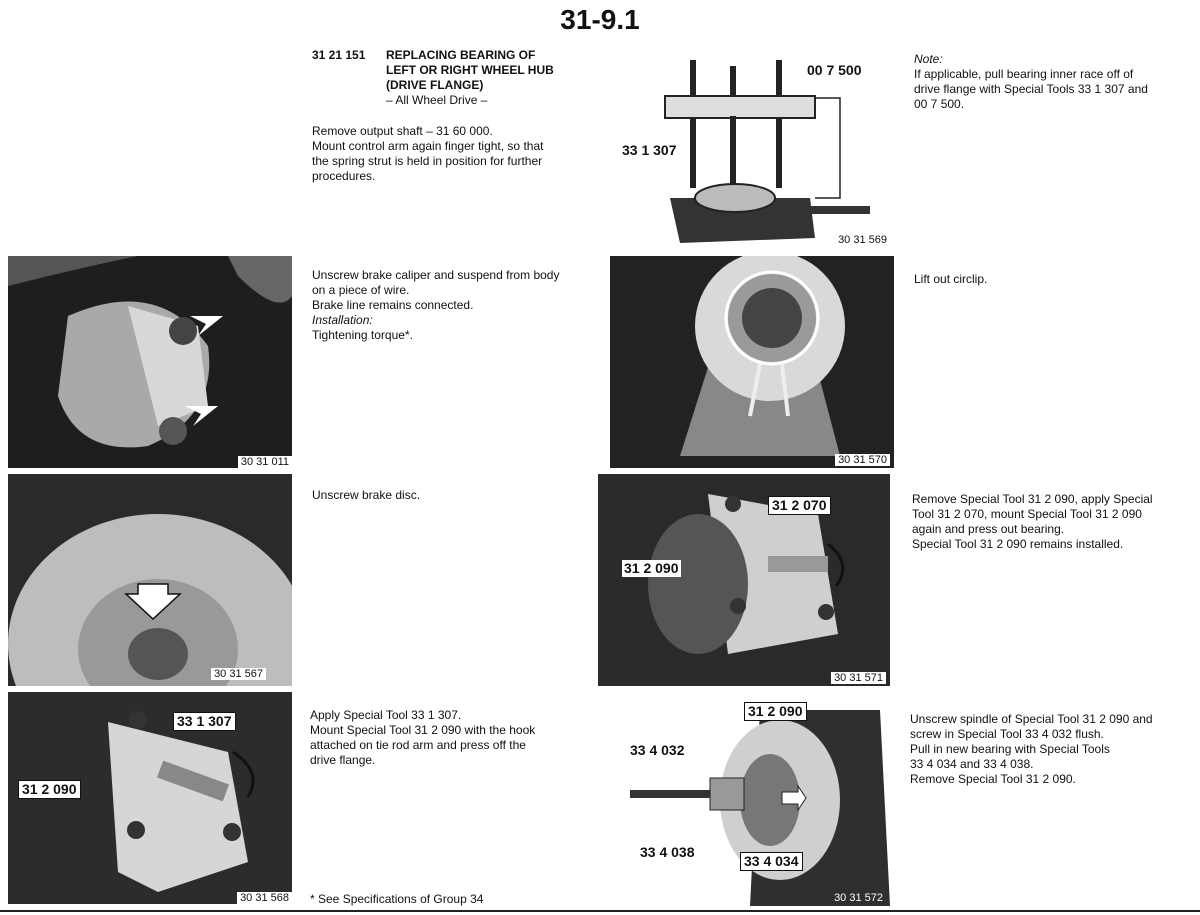  What do you see at coordinates (993, 779) in the screenshot?
I see `text-line: Remove Special Tool 31 2 090.` at bounding box center [993, 779].